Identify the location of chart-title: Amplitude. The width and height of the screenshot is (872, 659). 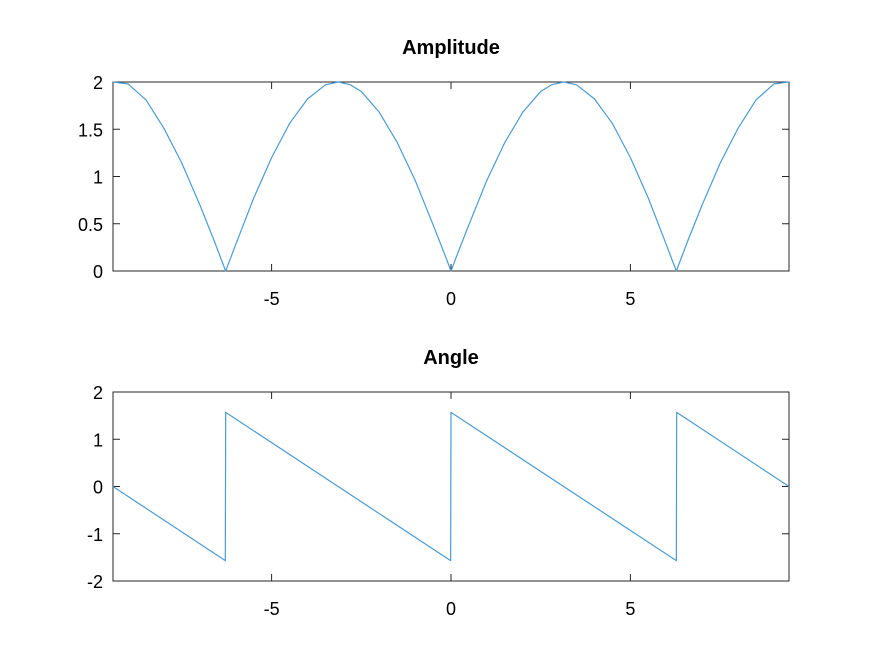
(451, 48).